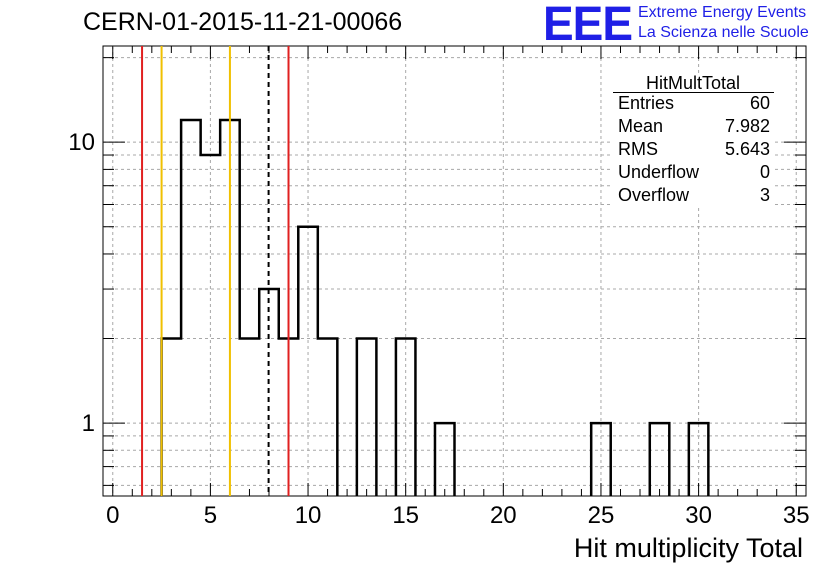  What do you see at coordinates (698, 515) in the screenshot?
I see `x-tick-label: 30` at bounding box center [698, 515].